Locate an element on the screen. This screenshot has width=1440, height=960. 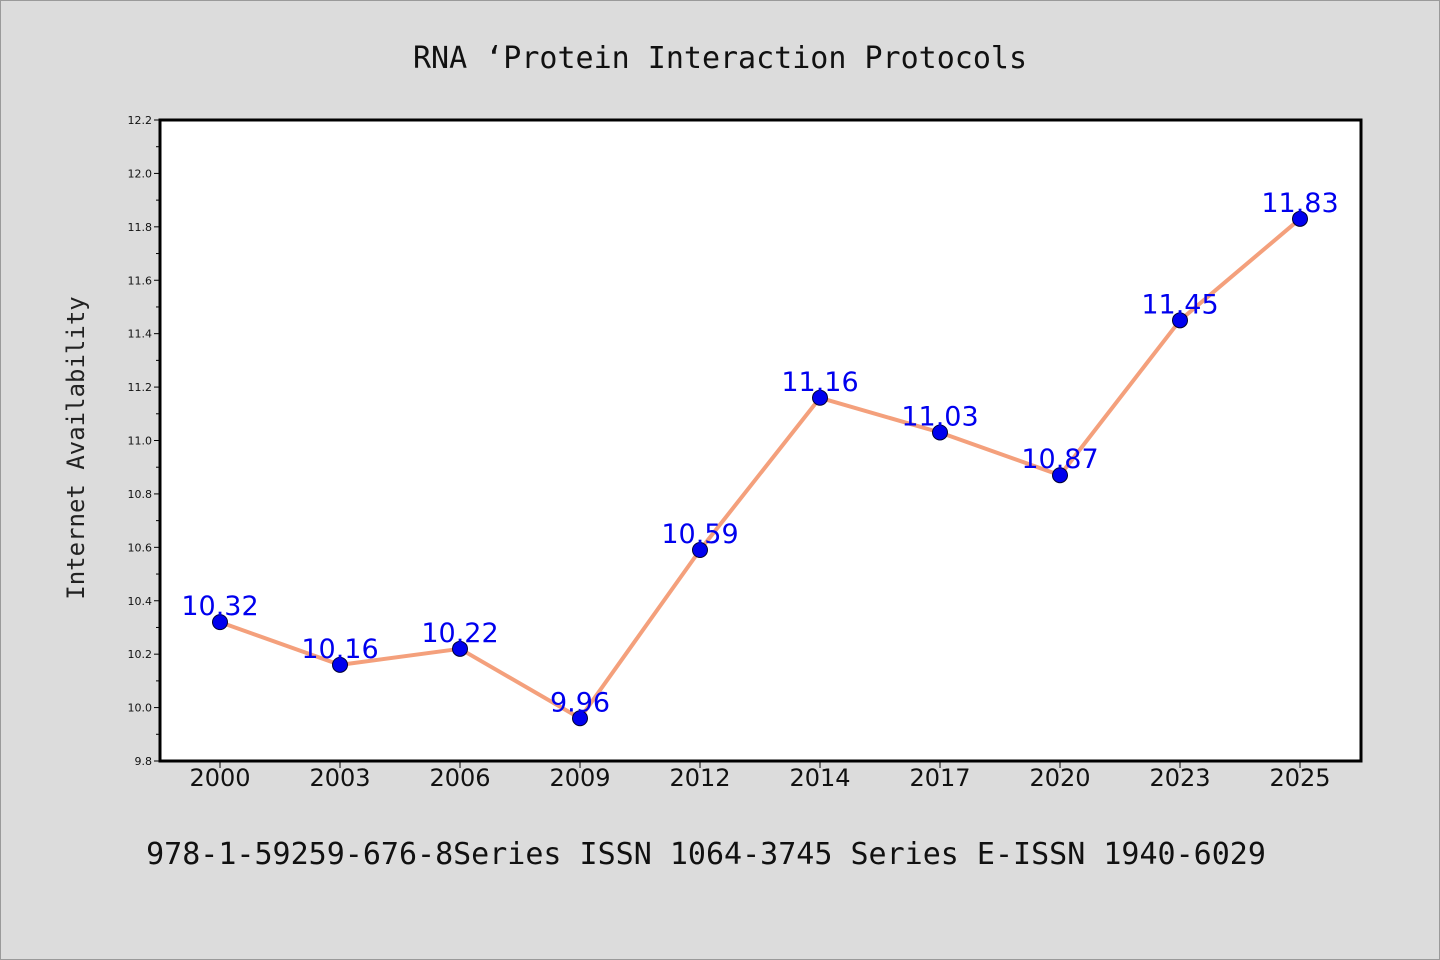
x-tick-label: 2025 is located at coordinates (1299, 778).